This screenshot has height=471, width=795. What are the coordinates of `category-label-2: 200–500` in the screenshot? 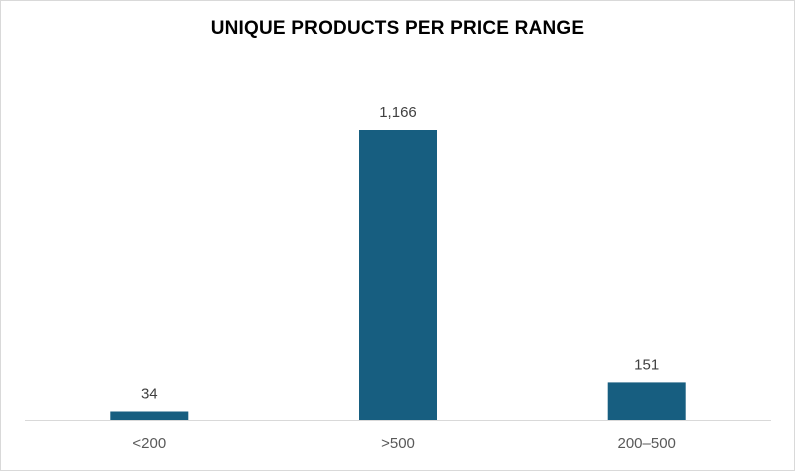 It's located at (646, 443).